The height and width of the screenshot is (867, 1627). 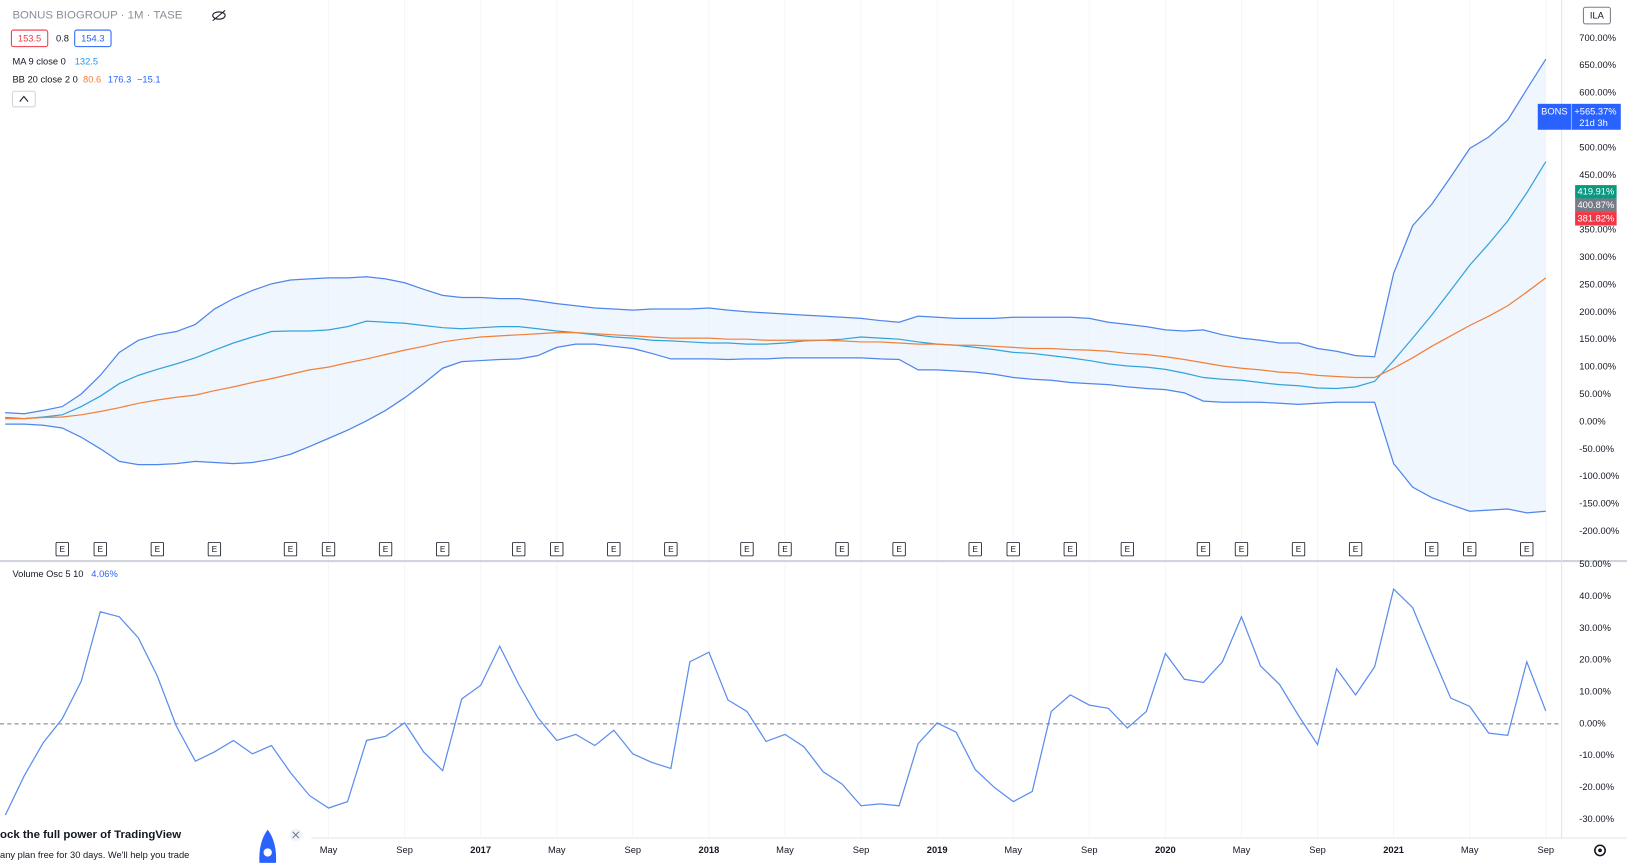 What do you see at coordinates (709, 850) in the screenshot?
I see `x-tick-label: 2018` at bounding box center [709, 850].